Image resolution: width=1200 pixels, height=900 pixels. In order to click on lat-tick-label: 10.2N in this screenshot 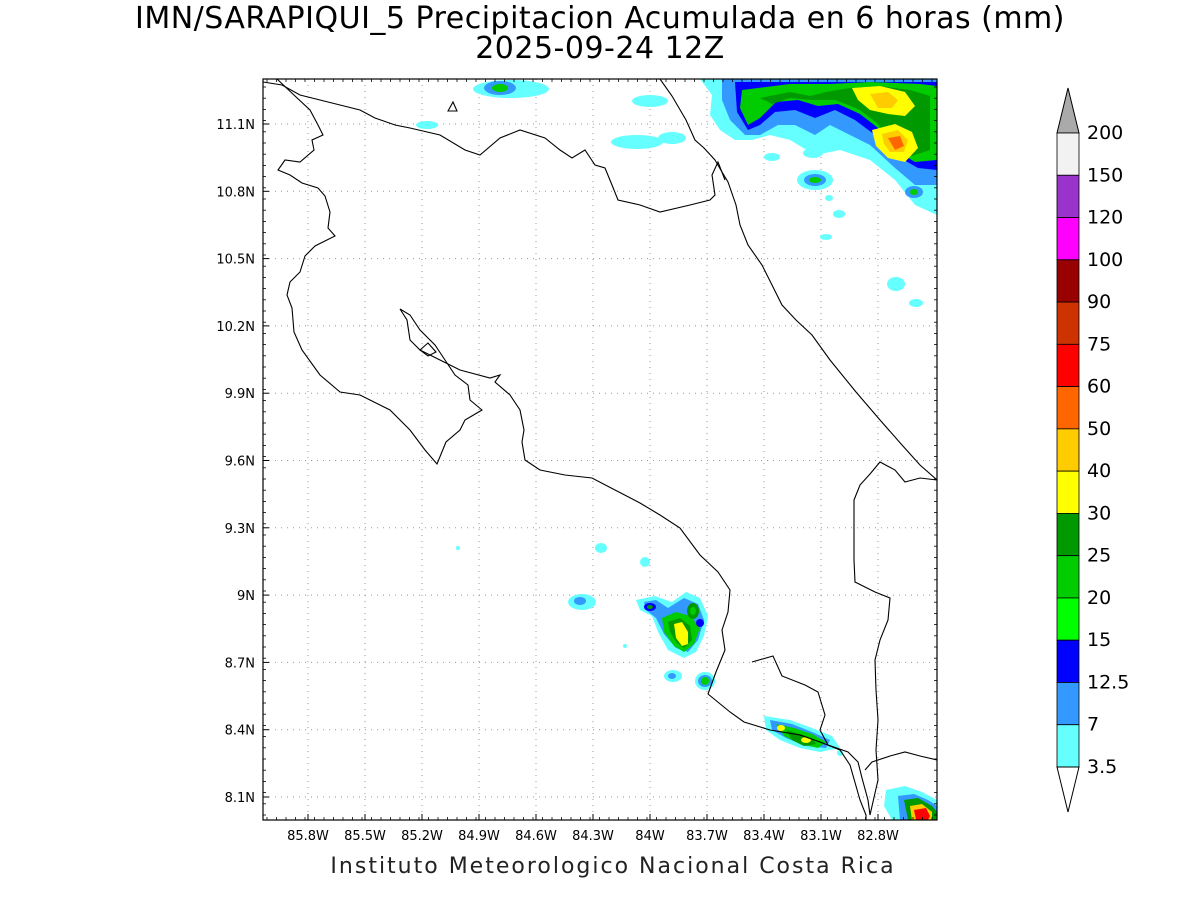, I will do `click(235, 327)`.